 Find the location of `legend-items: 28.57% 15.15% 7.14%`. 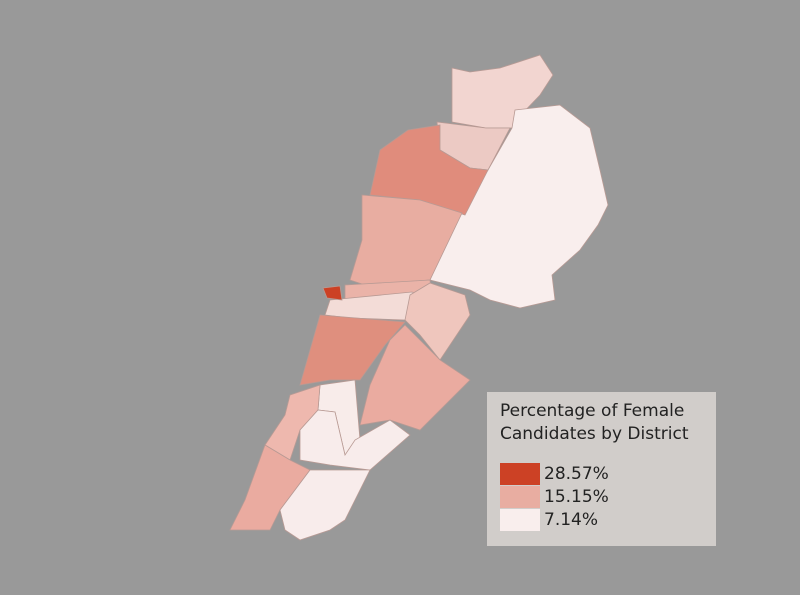

legend-items: 28.57% 15.15% 7.14% is located at coordinates (602, 496).